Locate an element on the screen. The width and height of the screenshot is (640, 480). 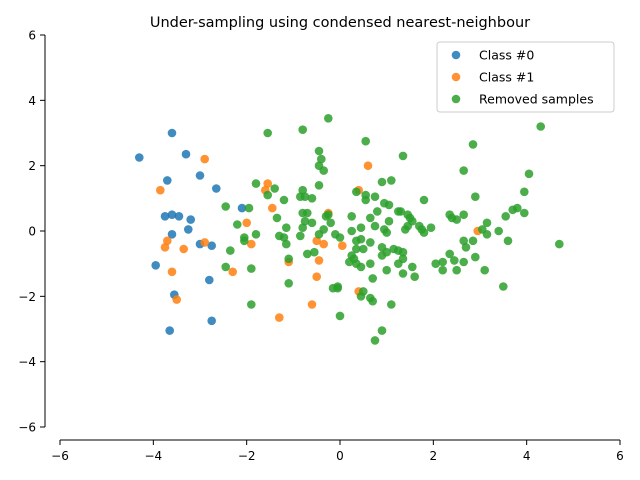
x-tick-label: −4 is located at coordinates (153, 456).